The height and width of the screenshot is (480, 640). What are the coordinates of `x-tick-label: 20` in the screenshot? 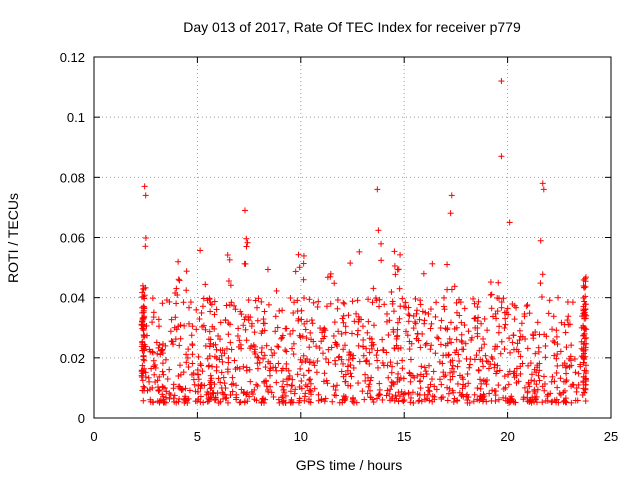 It's located at (507, 436).